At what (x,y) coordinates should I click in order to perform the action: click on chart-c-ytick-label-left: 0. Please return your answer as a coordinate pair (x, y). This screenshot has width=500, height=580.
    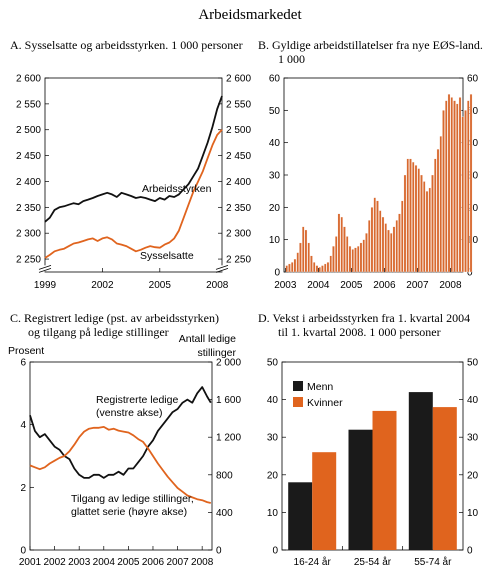
    Looking at the image, I should click on (23, 551).